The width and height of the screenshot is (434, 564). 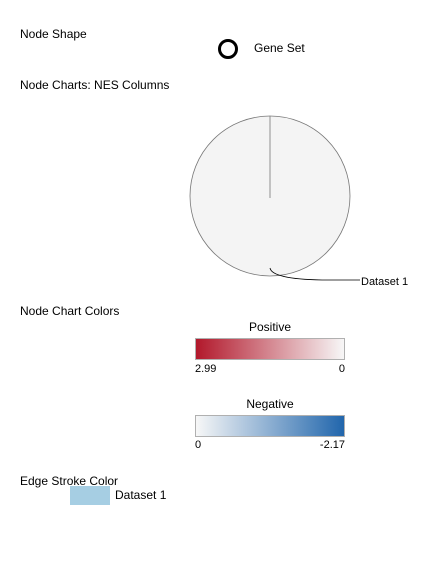 I want to click on node-shape-section-label: Node Shape, so click(x=53, y=34).